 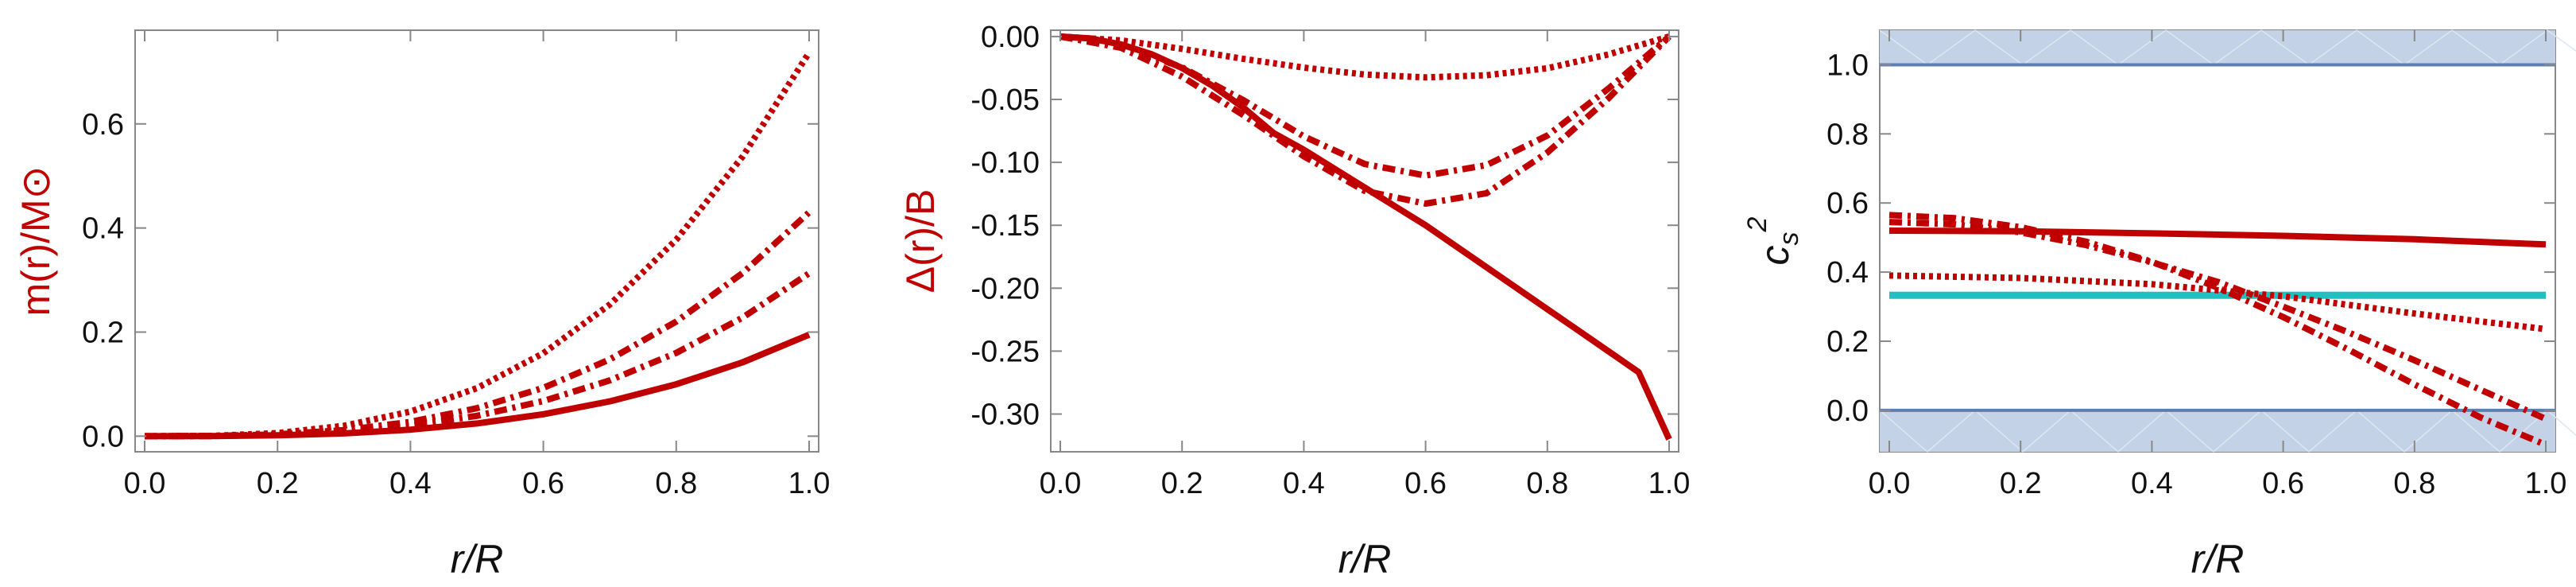 What do you see at coordinates (1005, 163) in the screenshot?
I see `y-tick-label: -0.10` at bounding box center [1005, 163].